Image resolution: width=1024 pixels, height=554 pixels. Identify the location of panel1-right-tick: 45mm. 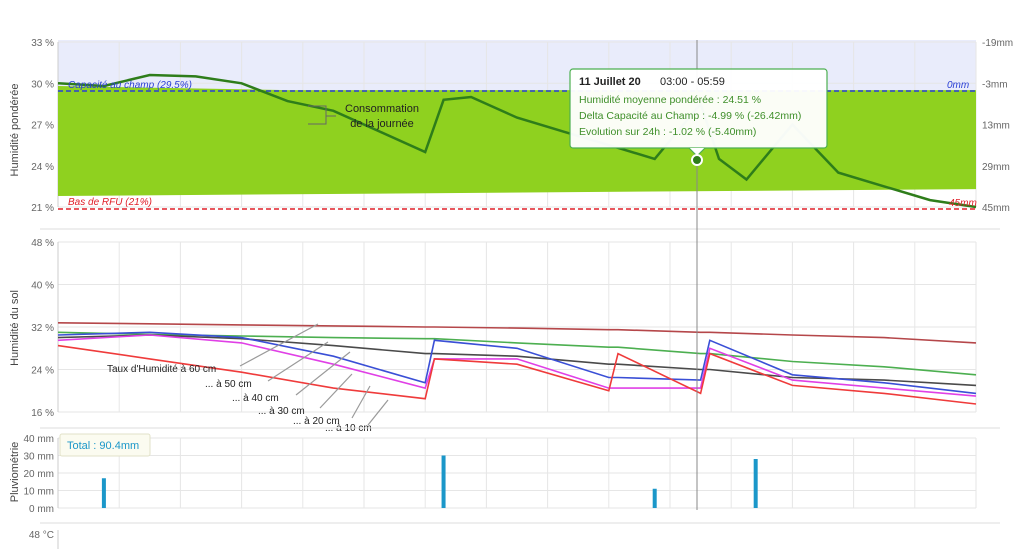
(996, 208).